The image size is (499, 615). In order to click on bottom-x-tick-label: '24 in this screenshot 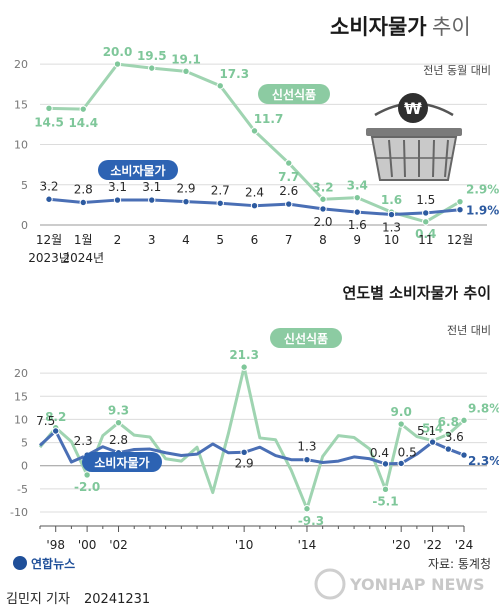, I will do `click(464, 545)`.